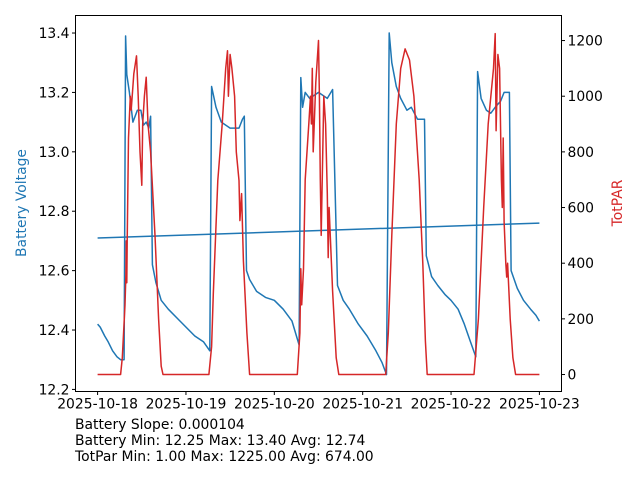 The height and width of the screenshot is (480, 640). What do you see at coordinates (274, 405) in the screenshot?
I see `x-tick-label: 2025-10-20` at bounding box center [274, 405].